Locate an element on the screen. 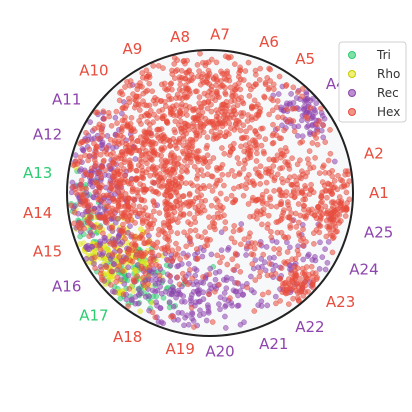 Image resolution: width=412 pixels, height=412 pixels. anchor-label-a15: A15 is located at coordinates (47, 252).